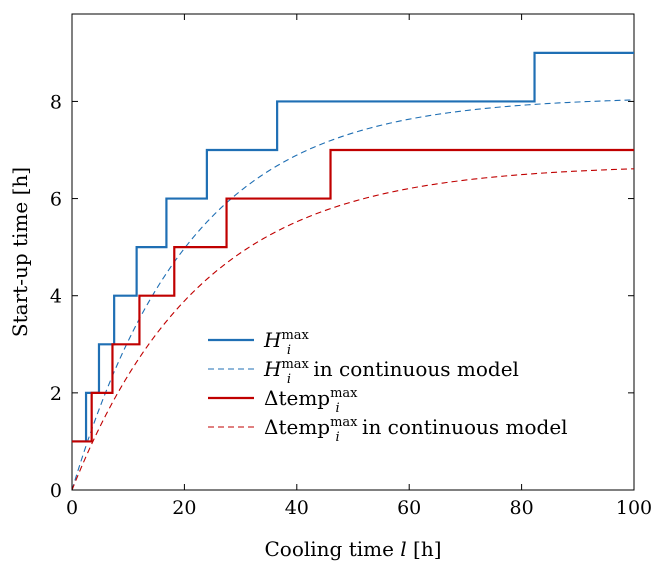  What do you see at coordinates (416, 430) in the screenshot?
I see `legend-entry-4: Δtempmax i in continuous model` at bounding box center [416, 430].